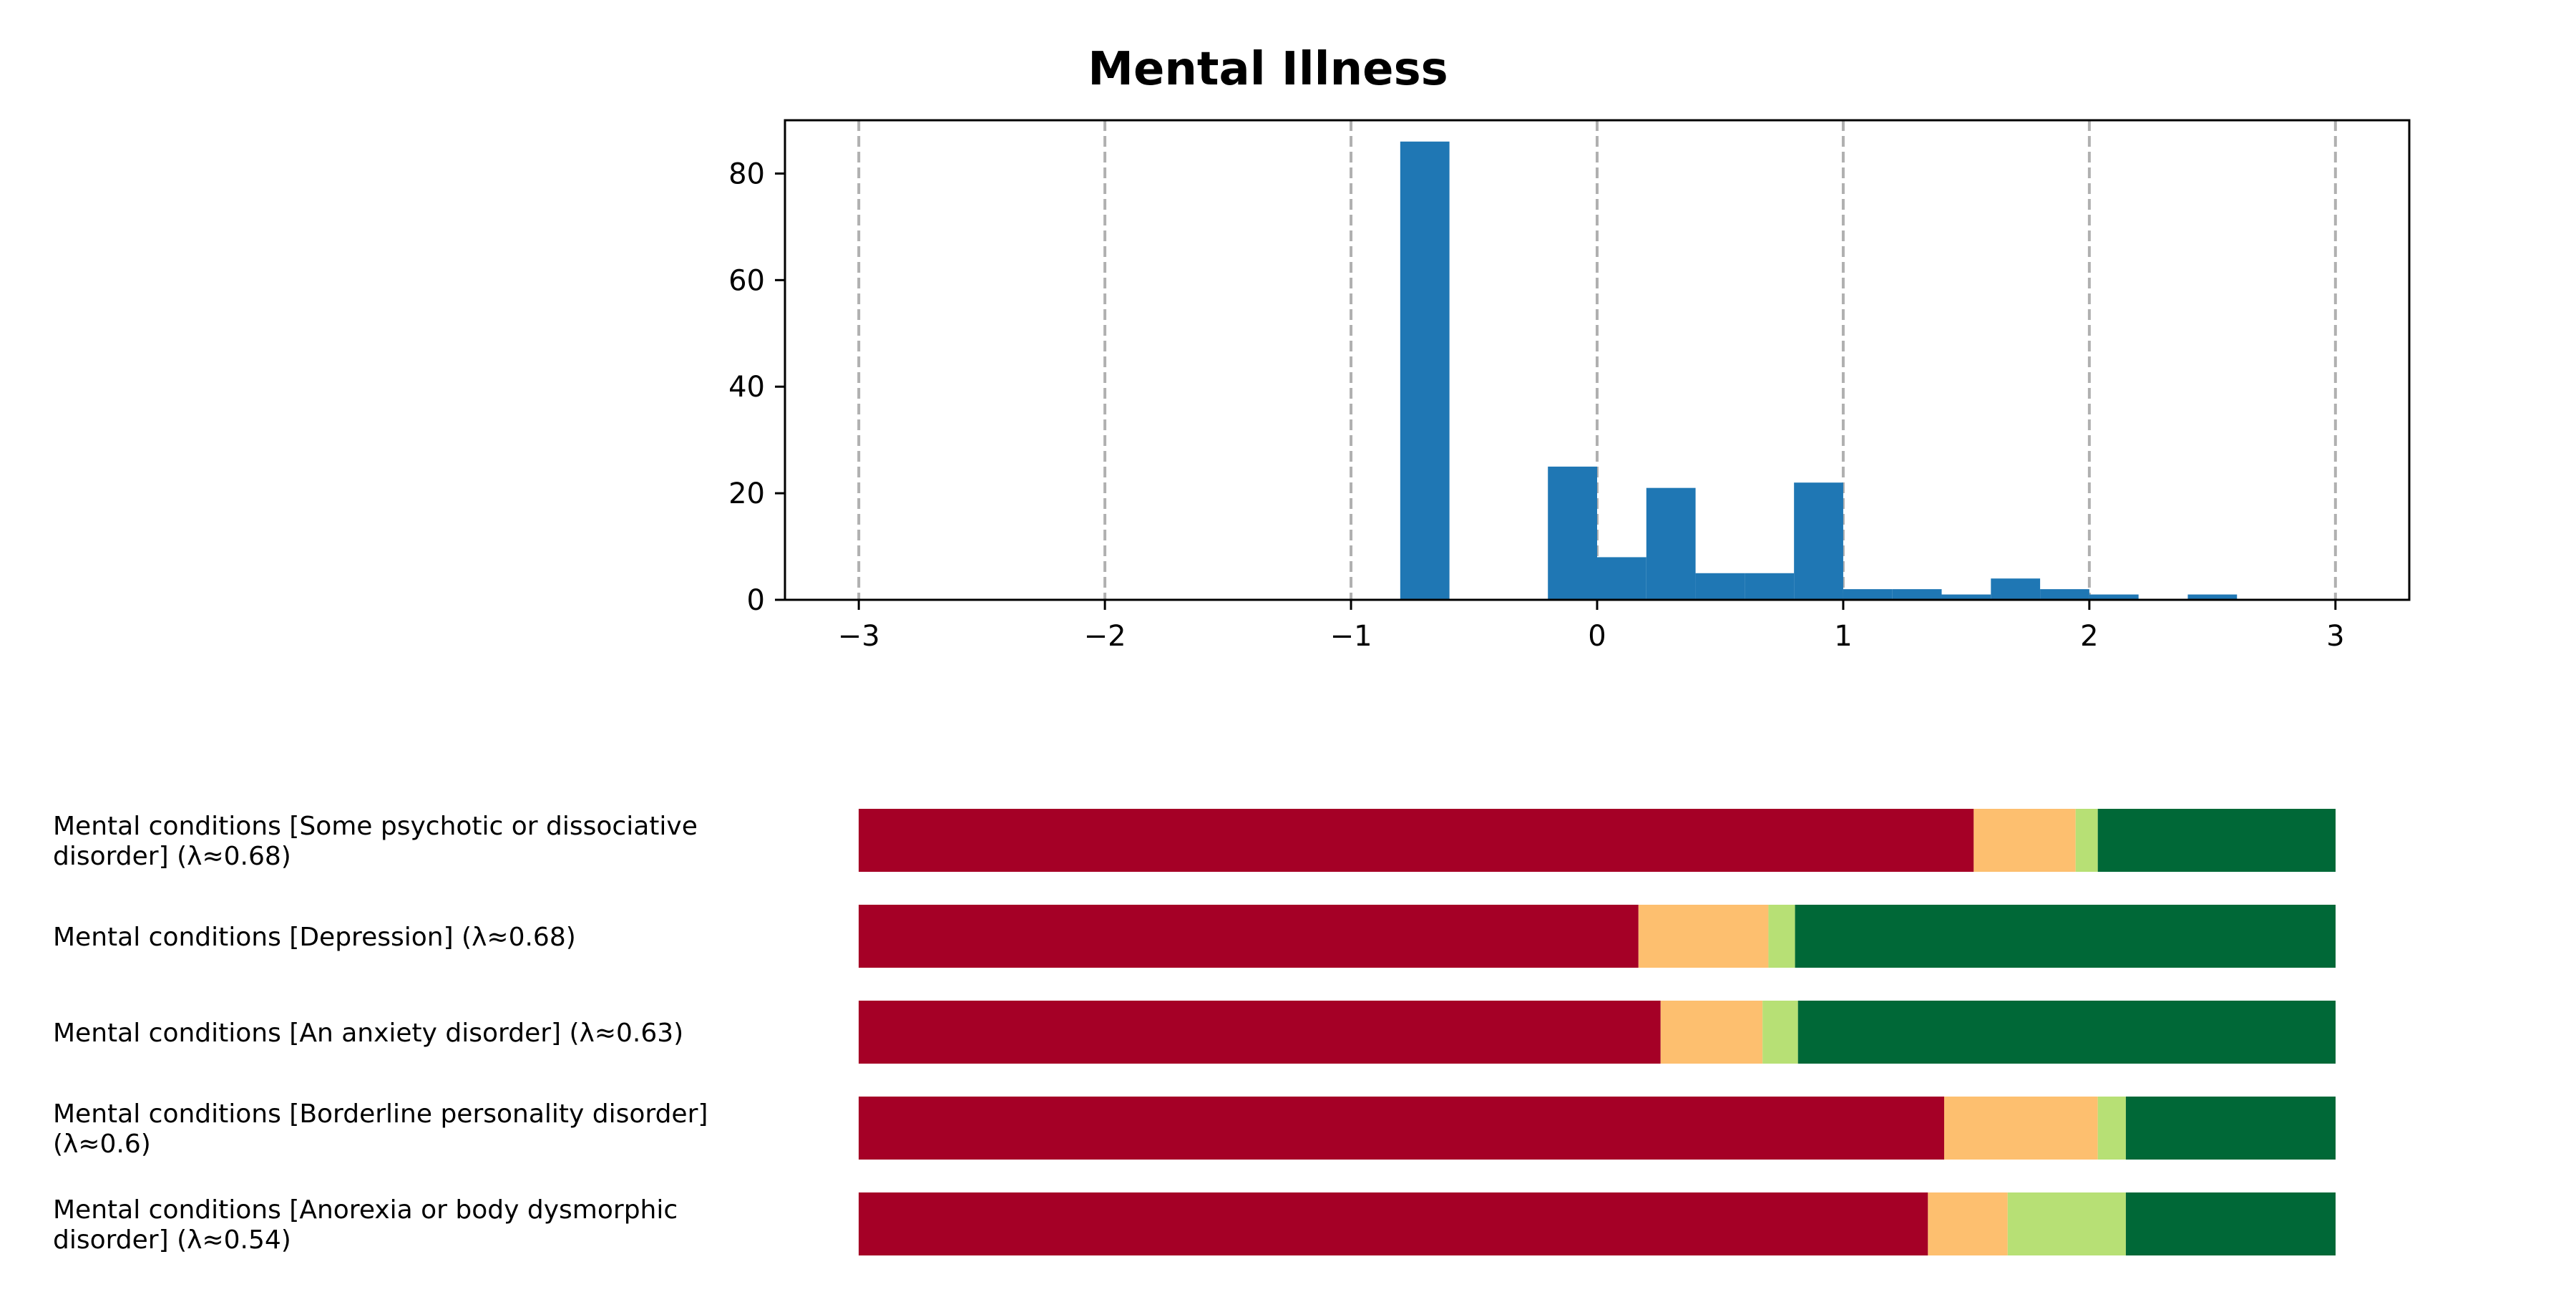 The image size is (2576, 1307). Describe the element at coordinates (746, 280) in the screenshot. I see `y-tick-label: 60` at that location.